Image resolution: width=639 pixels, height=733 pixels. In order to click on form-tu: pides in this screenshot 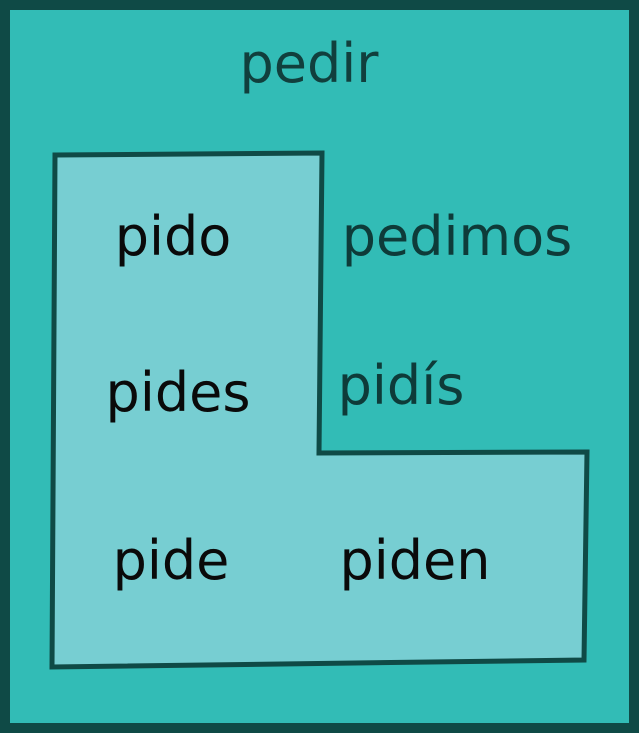, I will do `click(178, 392)`.